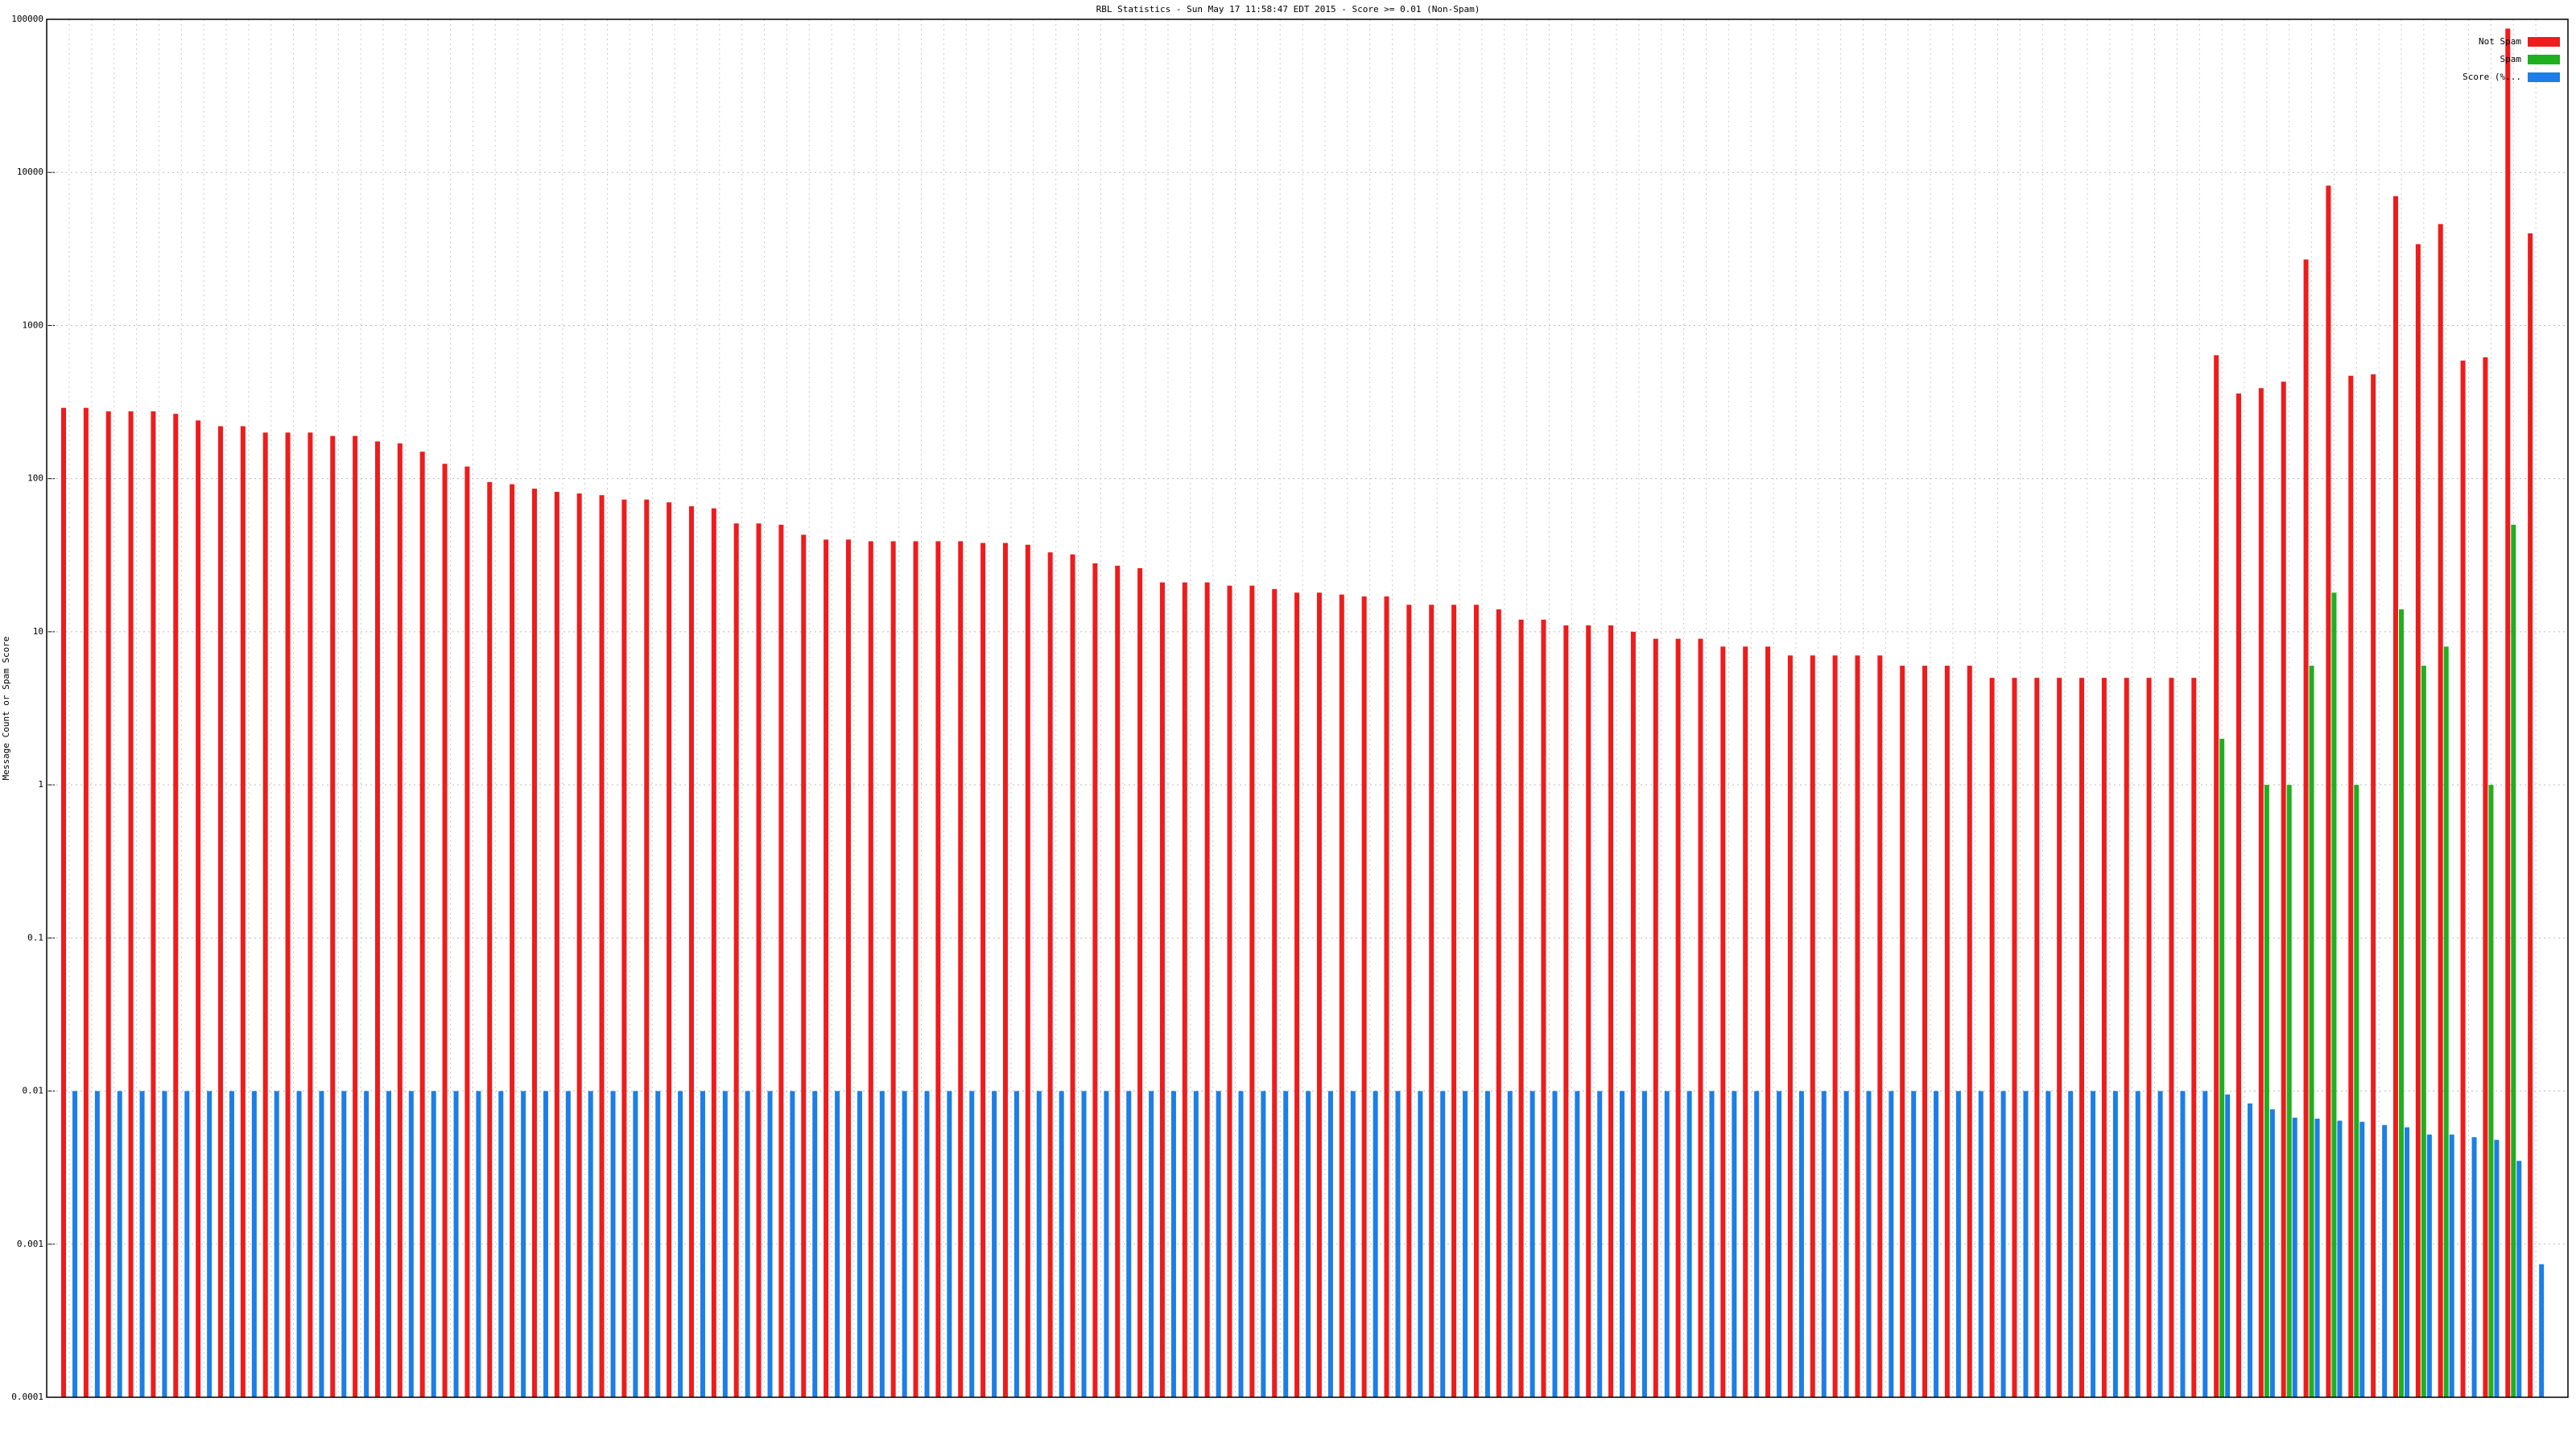 This screenshot has width=2576, height=1452. I want to click on y-tick-label: 10000, so click(30, 172).